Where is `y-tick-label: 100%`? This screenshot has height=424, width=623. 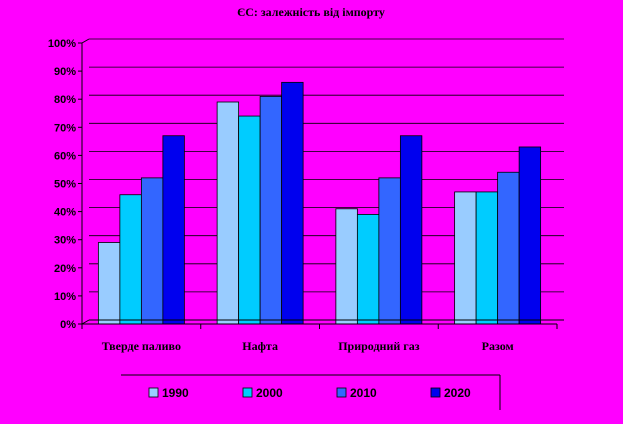 y-tick-label: 100% is located at coordinates (62, 44).